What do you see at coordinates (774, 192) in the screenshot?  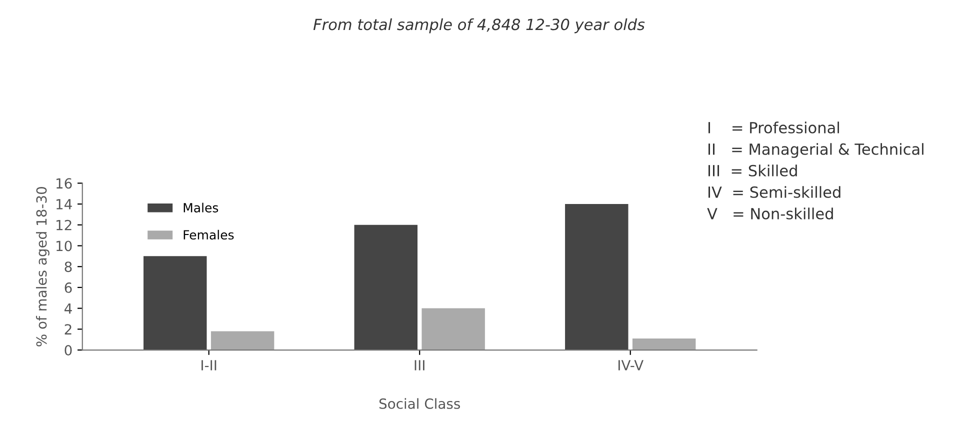 I see `annotation: IV = Semi-skilled` at bounding box center [774, 192].